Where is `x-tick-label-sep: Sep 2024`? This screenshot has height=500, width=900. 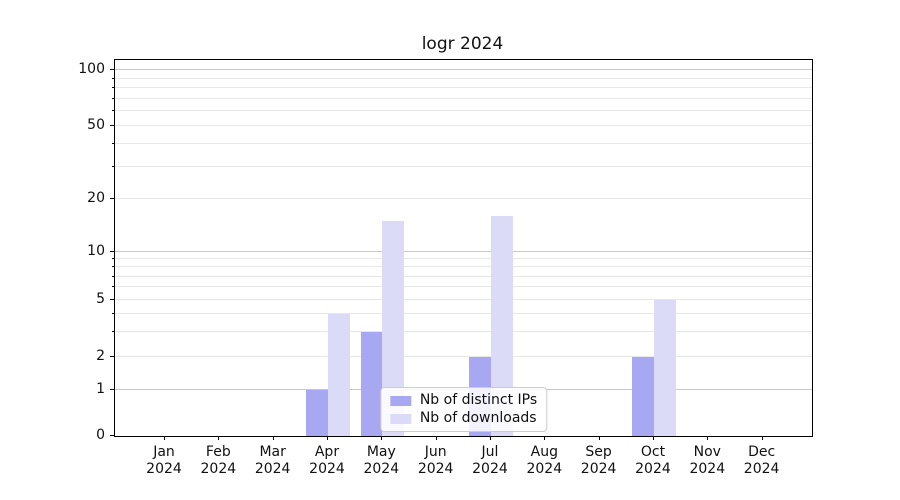 x-tick-label-sep: Sep 2024 is located at coordinates (598, 460).